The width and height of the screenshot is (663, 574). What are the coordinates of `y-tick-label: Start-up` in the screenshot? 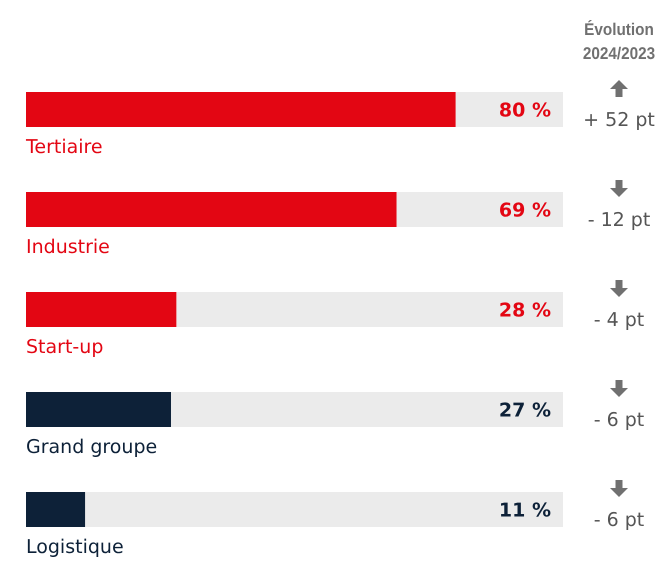 It's located at (65, 347).